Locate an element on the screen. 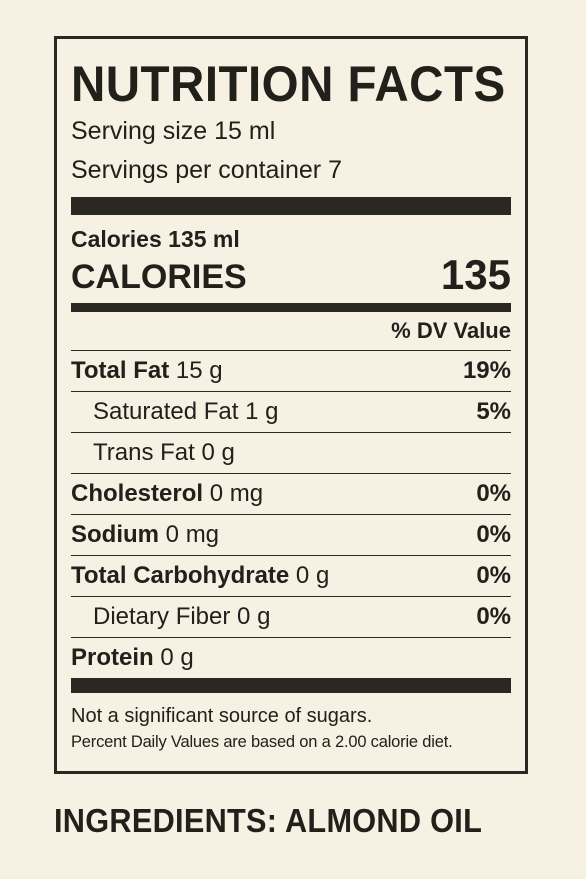 This screenshot has height=879, width=586. nutrient-dv: 19% is located at coordinates (486, 370).